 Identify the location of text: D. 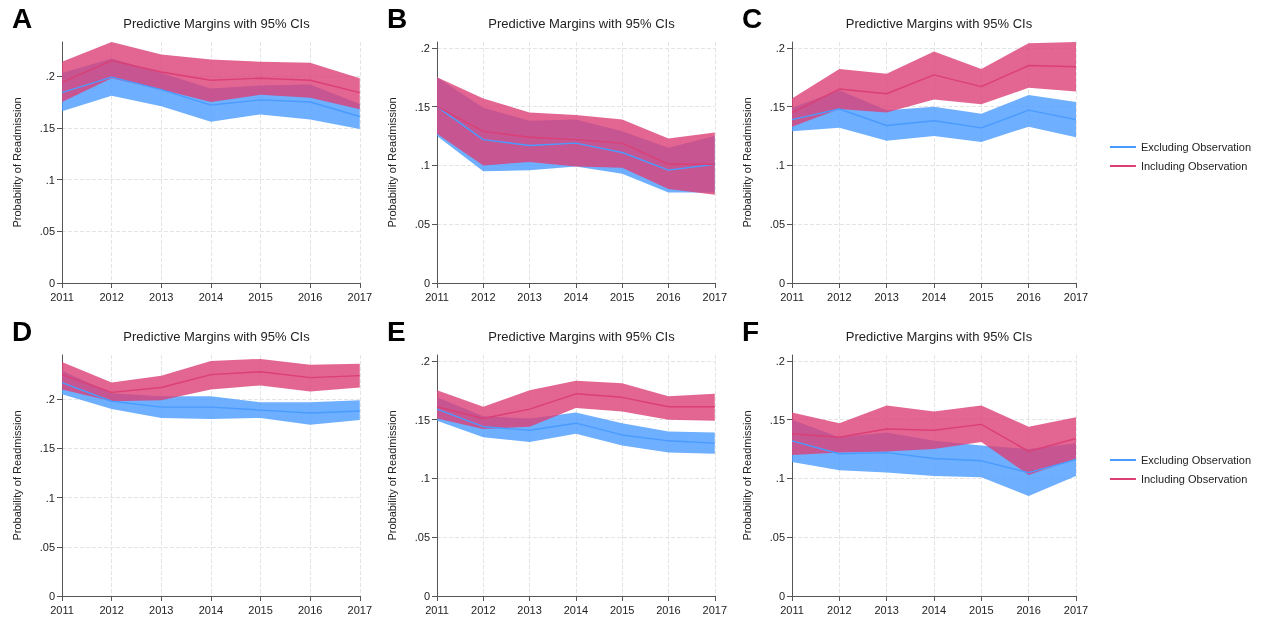
(22, 331).